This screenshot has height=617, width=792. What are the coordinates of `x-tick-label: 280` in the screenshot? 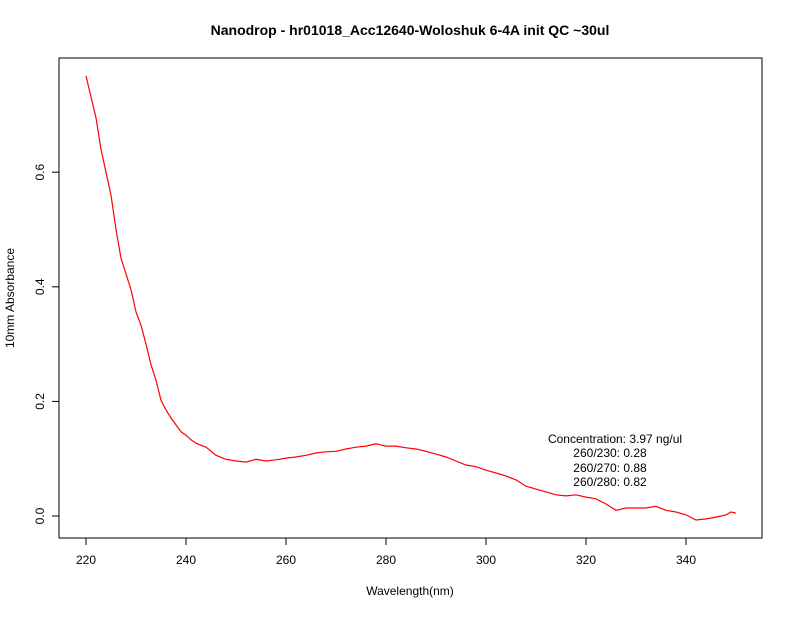 It's located at (386, 560).